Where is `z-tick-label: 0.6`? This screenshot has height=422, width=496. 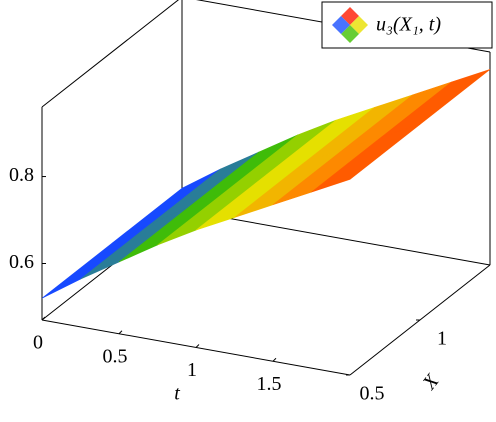 z-tick-label: 0.6 is located at coordinates (21, 262).